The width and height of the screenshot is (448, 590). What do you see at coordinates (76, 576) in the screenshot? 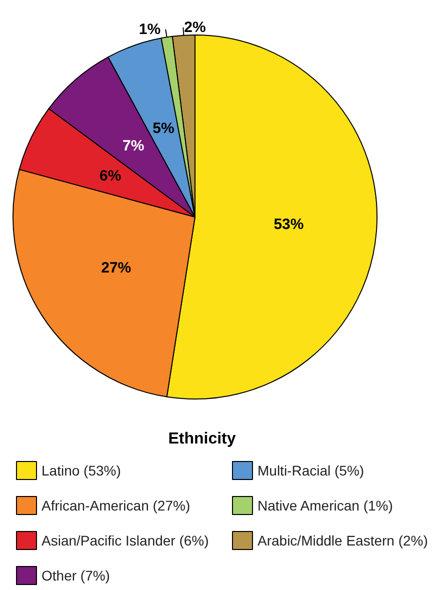
I see `legend-label: Other (7%)` at bounding box center [76, 576].